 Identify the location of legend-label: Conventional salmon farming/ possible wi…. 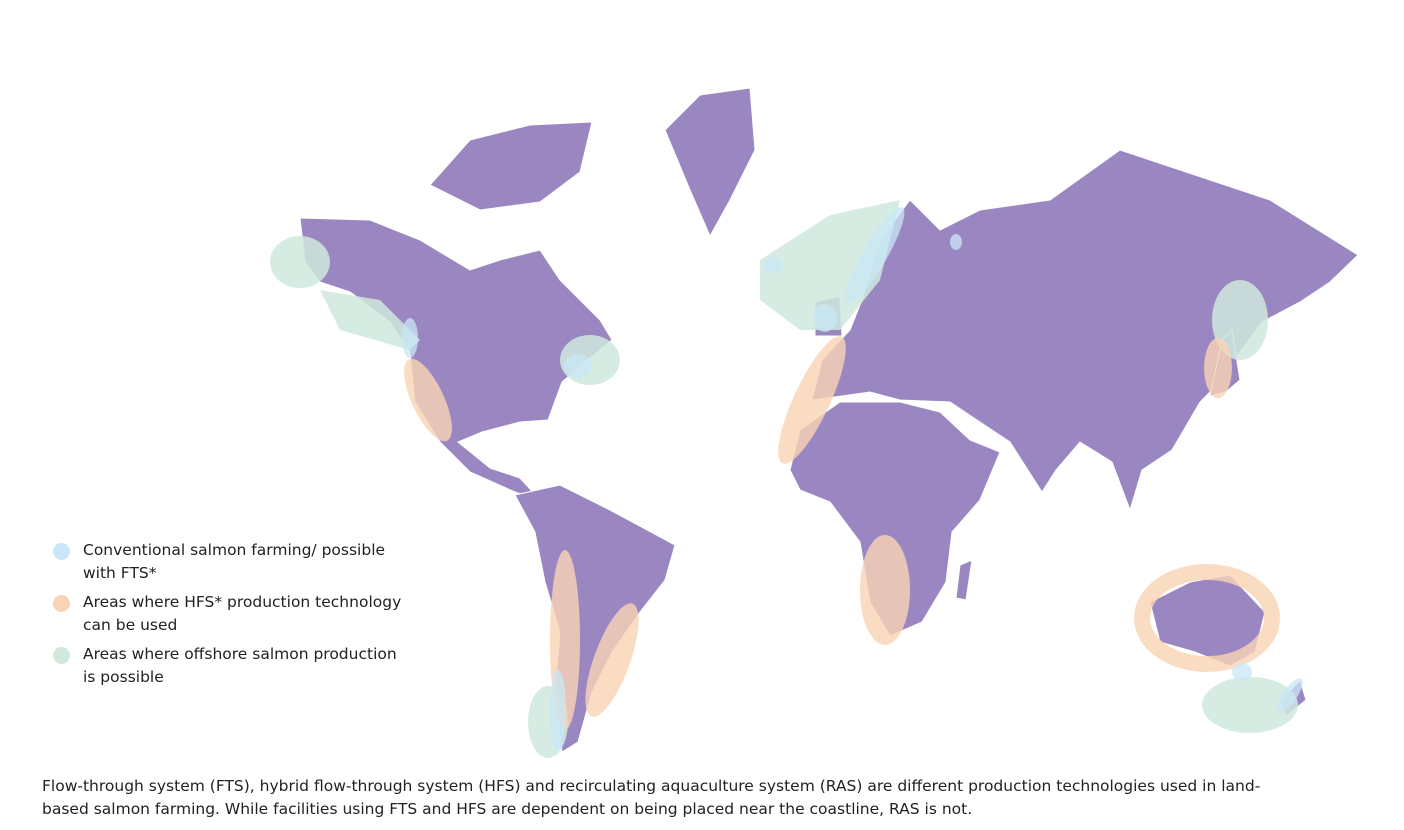
(234, 561).